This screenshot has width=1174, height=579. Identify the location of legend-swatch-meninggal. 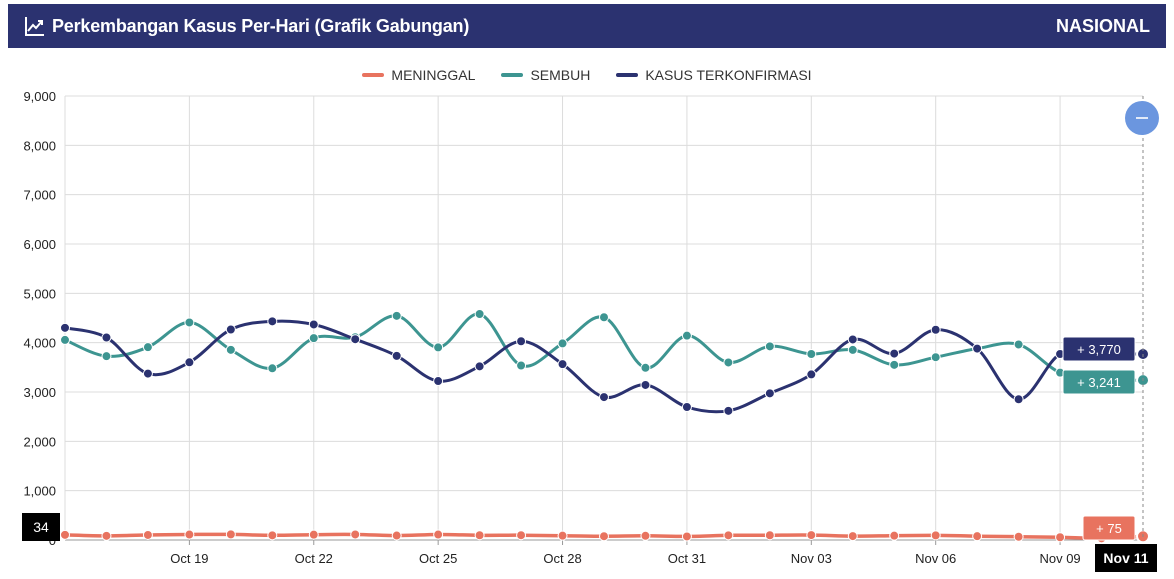
(373, 75).